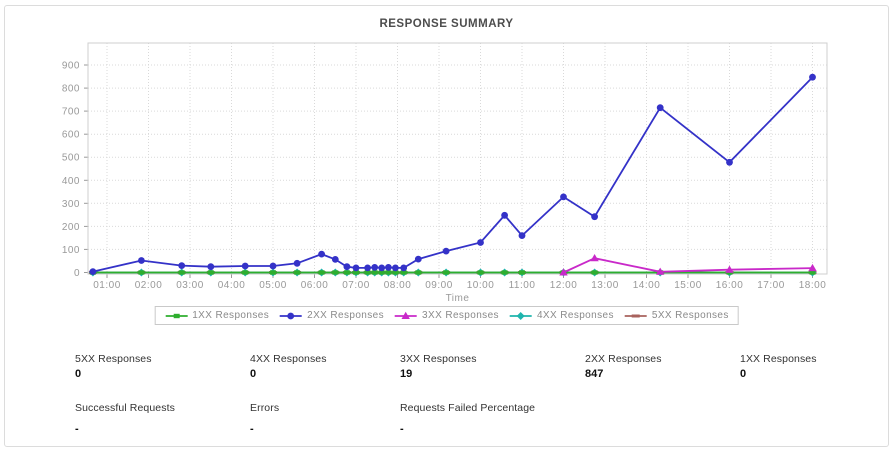 This screenshot has width=893, height=451. I want to click on legend-item-3xx-responses: 3XX Responses, so click(446, 315).